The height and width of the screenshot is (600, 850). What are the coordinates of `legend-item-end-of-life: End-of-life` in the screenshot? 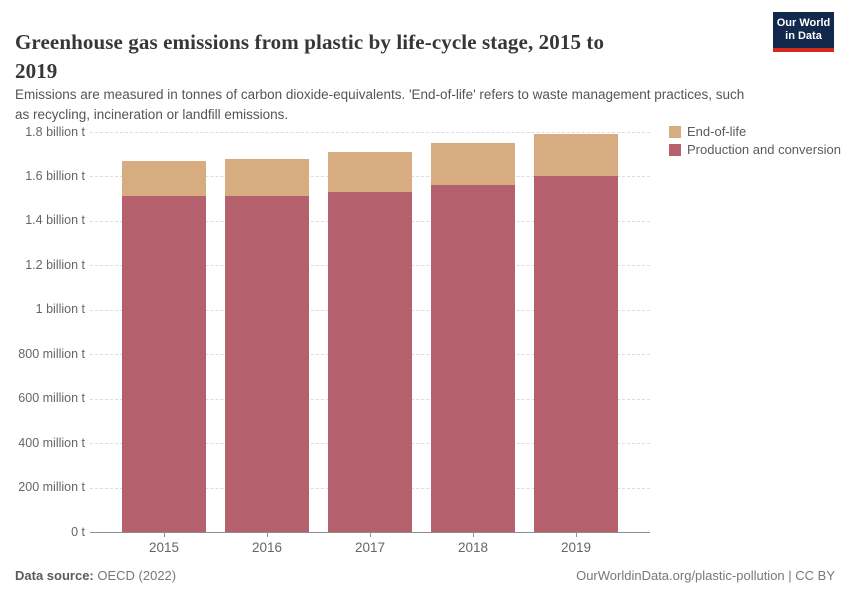 It's located at (755, 132).